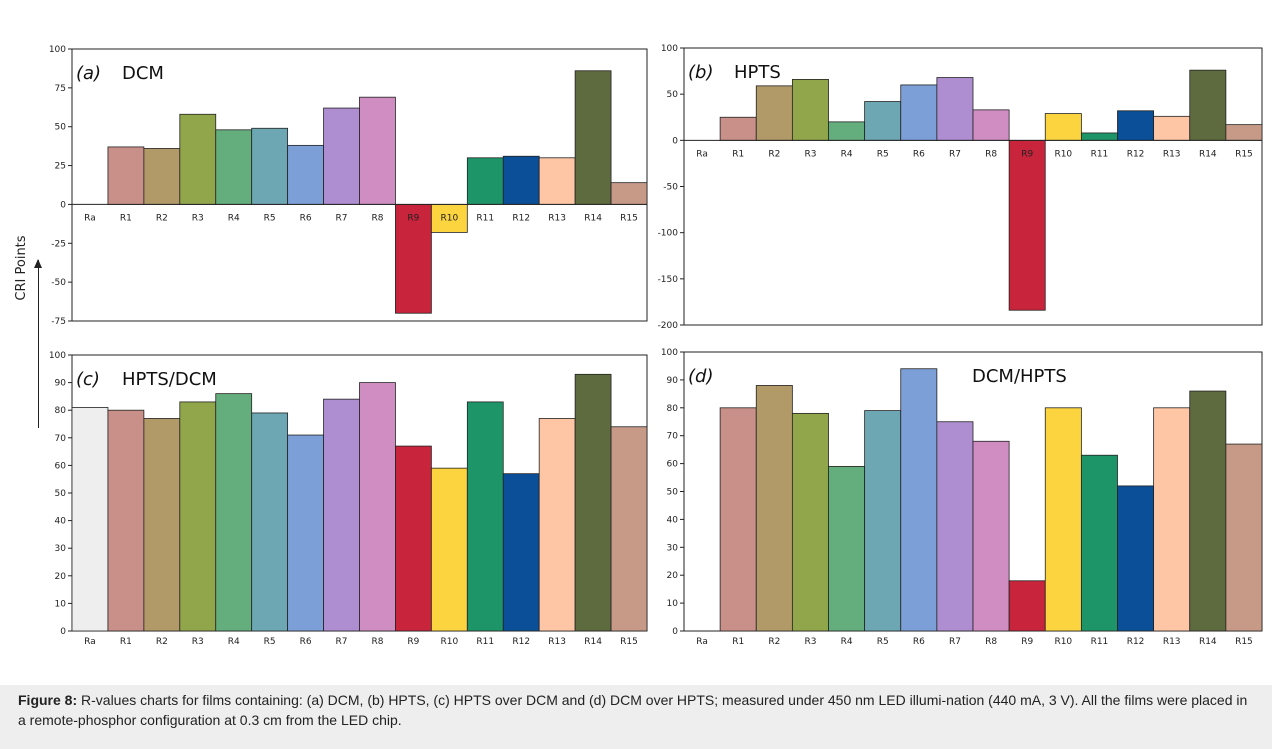  What do you see at coordinates (38, 344) in the screenshot?
I see `y-axis-arrow` at bounding box center [38, 344].